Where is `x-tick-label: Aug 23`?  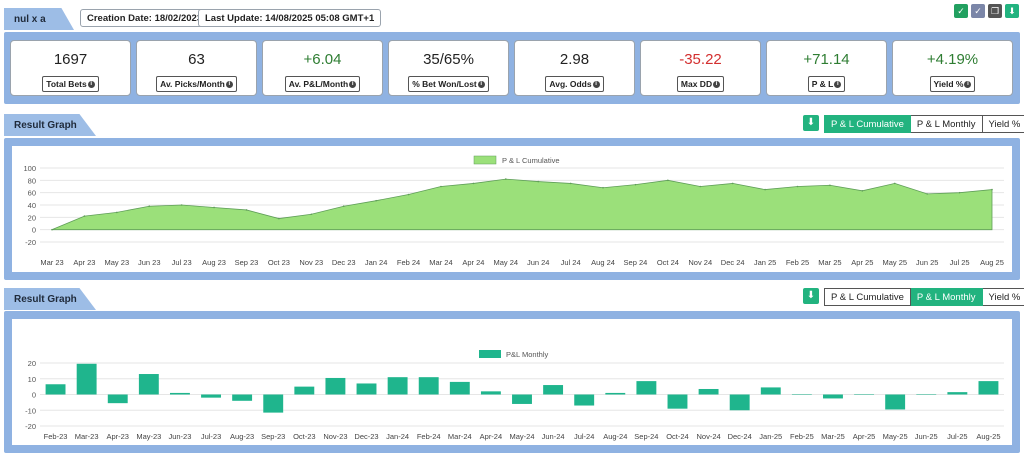 x-tick-label: Aug 23 is located at coordinates (214, 262).